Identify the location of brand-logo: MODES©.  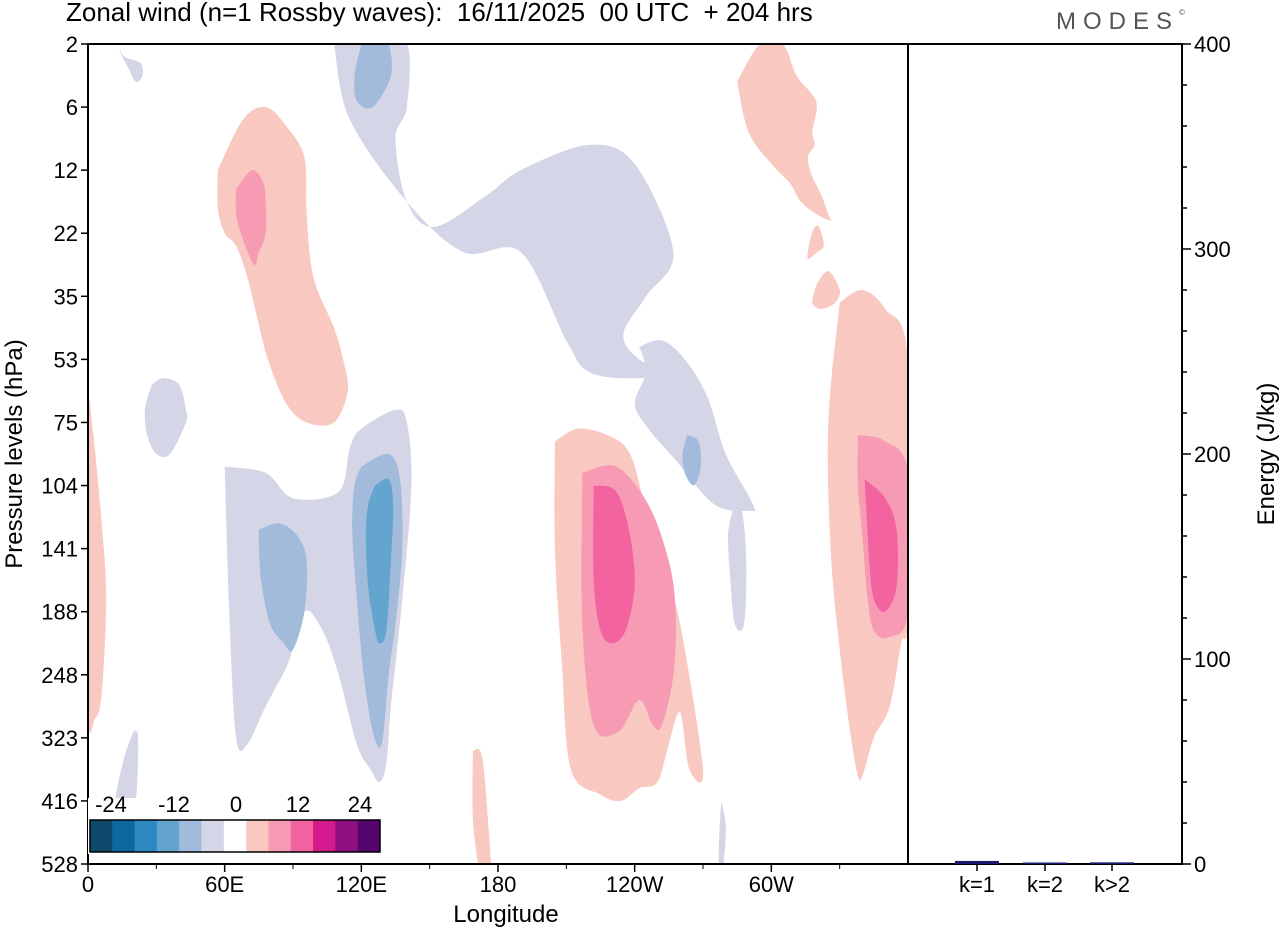
(1120, 22).